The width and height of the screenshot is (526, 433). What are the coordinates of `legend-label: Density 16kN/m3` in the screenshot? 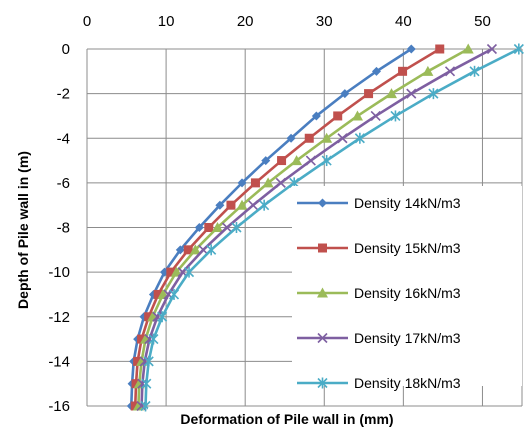 It's located at (407, 293).